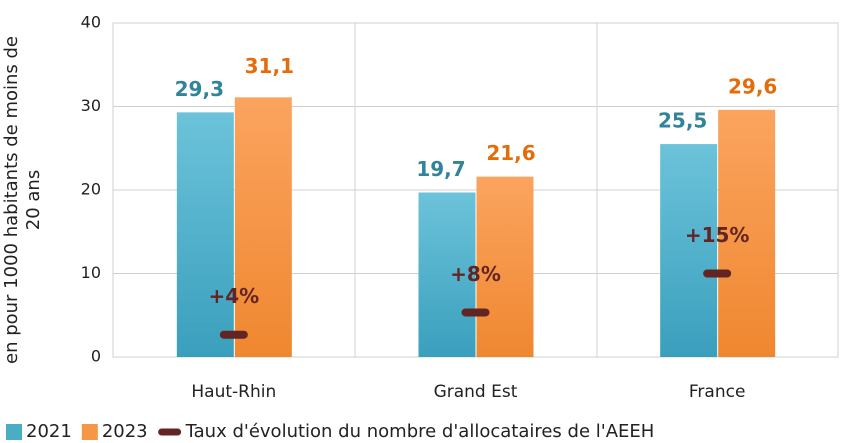  I want to click on value-label: 21,6, so click(510, 153).